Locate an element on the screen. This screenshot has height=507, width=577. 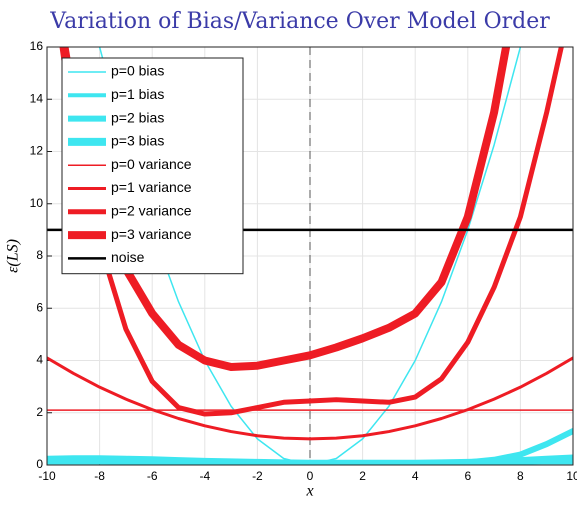
legend-label: p=2 bias is located at coordinates (137, 117).